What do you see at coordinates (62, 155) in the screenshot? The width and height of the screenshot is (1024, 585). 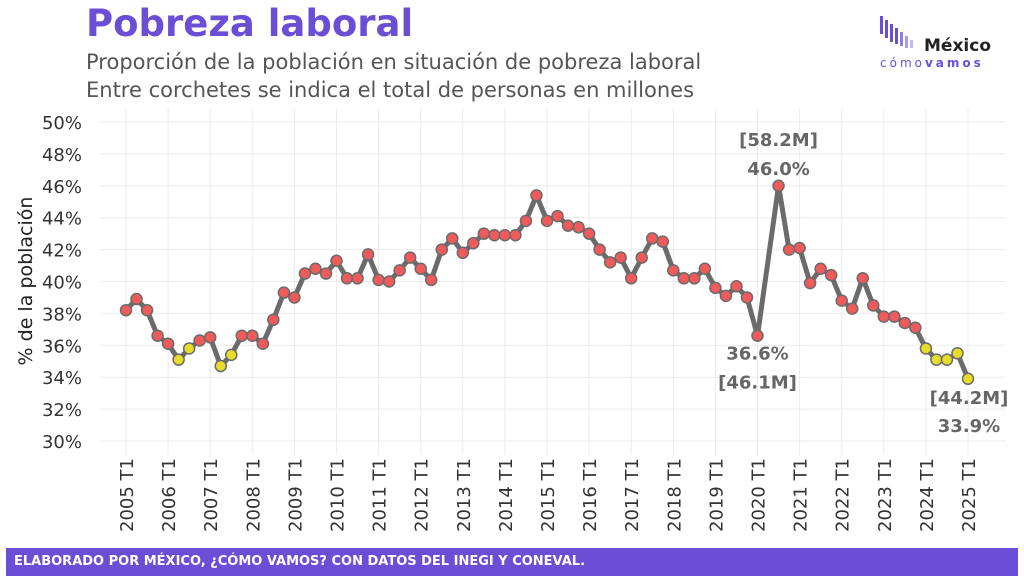 I see `y-tick-label: 48%` at bounding box center [62, 155].